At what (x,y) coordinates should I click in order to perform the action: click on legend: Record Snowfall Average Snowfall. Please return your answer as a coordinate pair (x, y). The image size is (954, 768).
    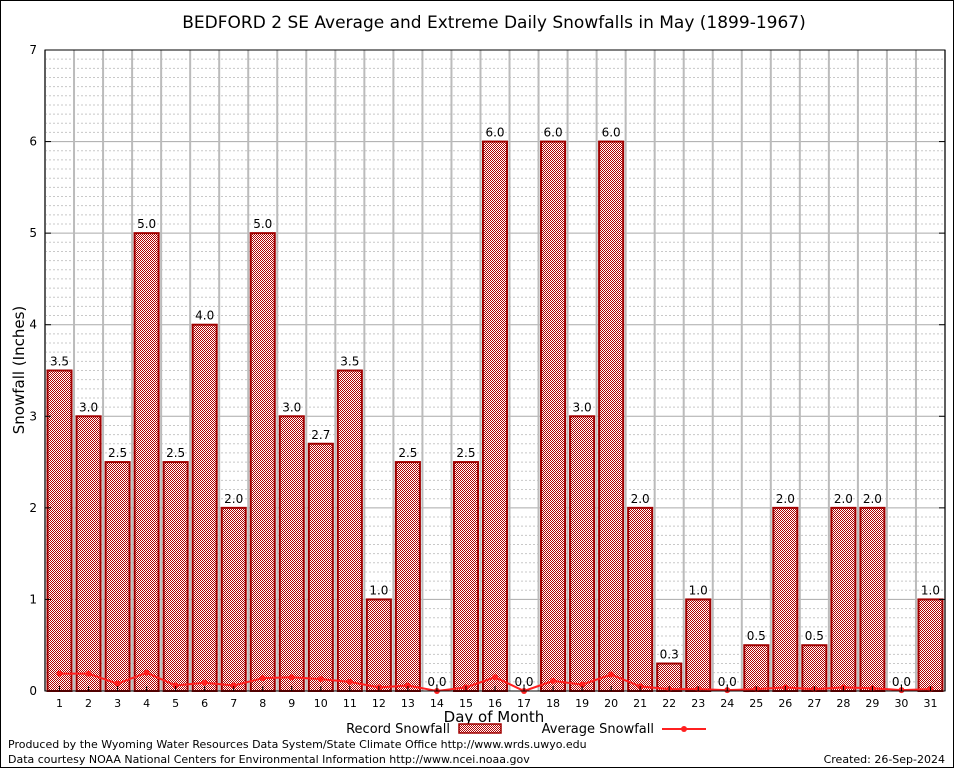
    Looking at the image, I should click on (526, 729).